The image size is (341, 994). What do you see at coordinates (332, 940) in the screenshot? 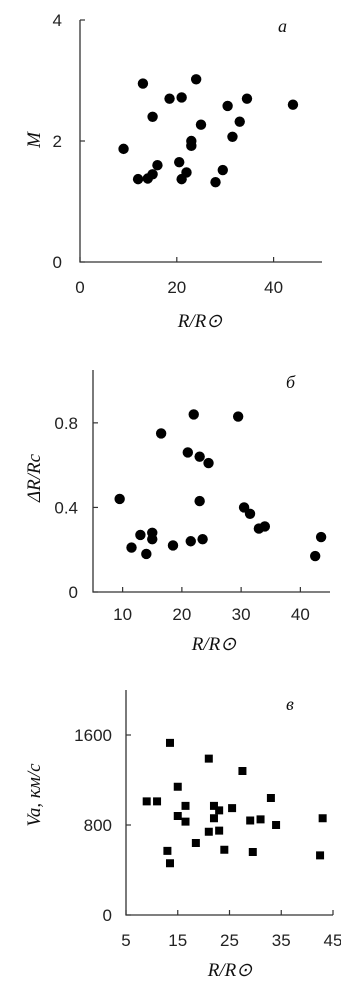
I see `x-tick-label: 45` at bounding box center [332, 940].